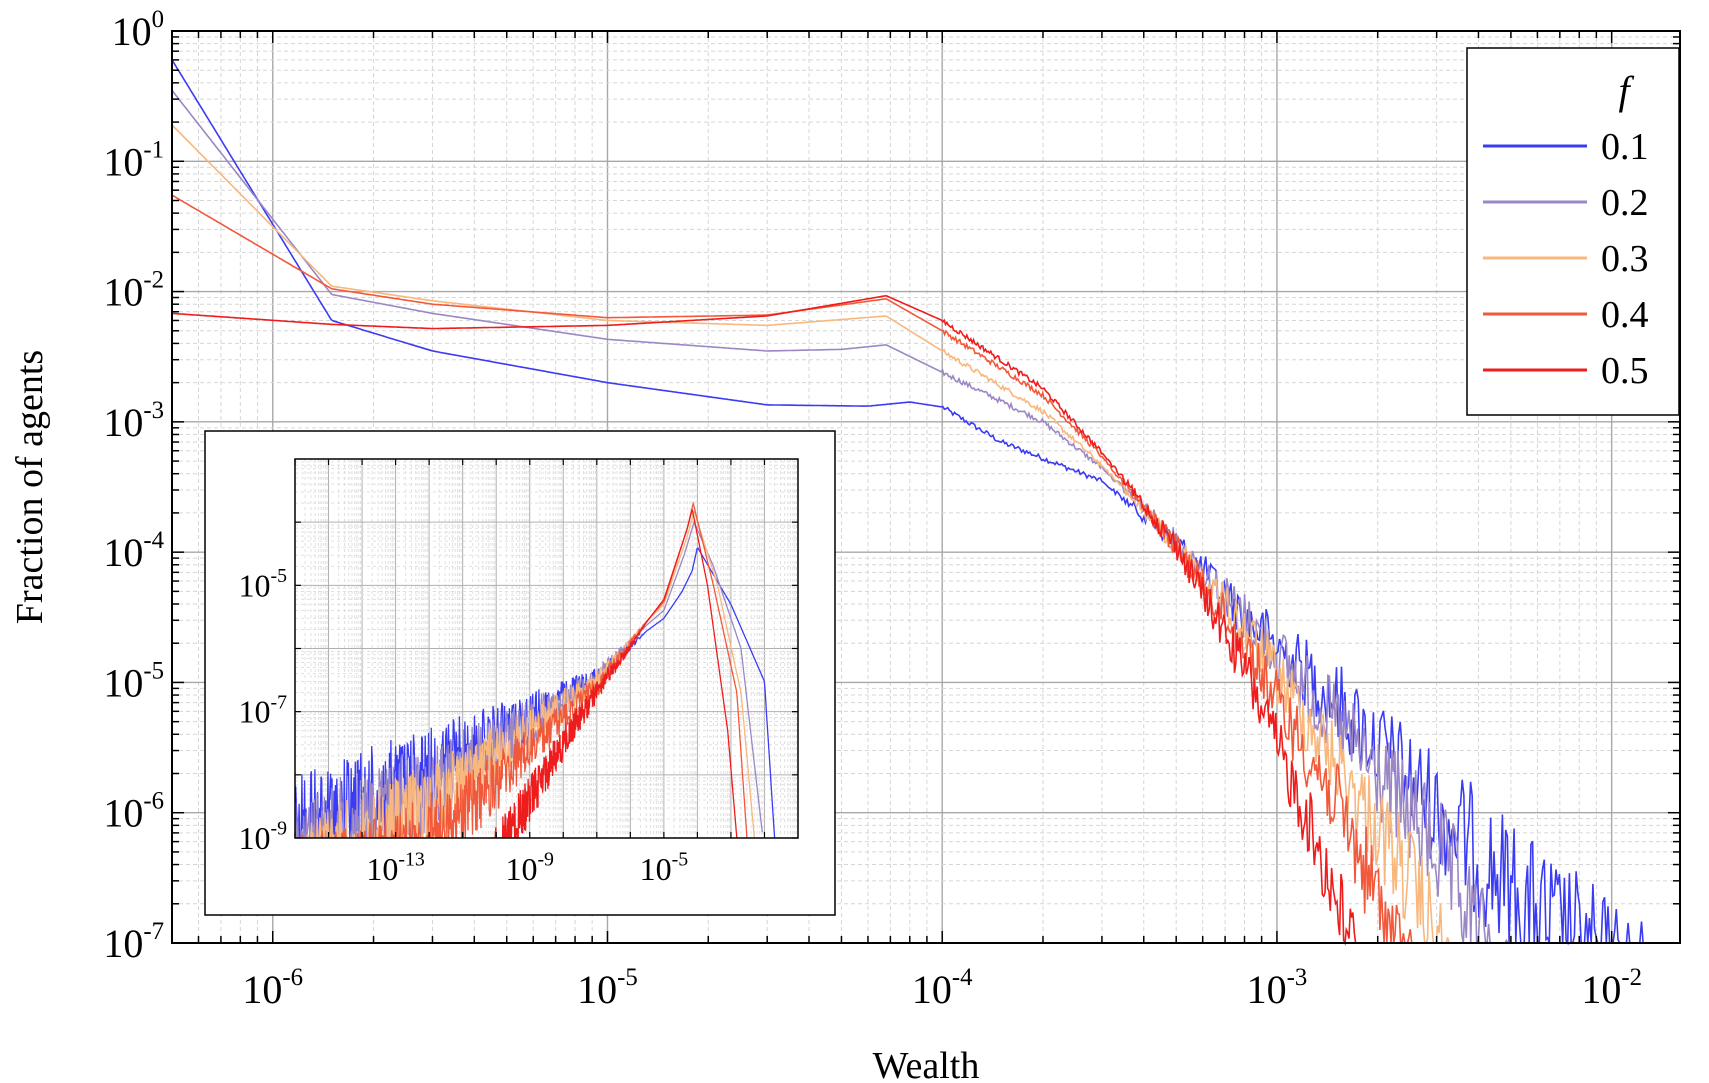  I want to click on y-tick-label: 10⁻⁶, so click(133, 812).